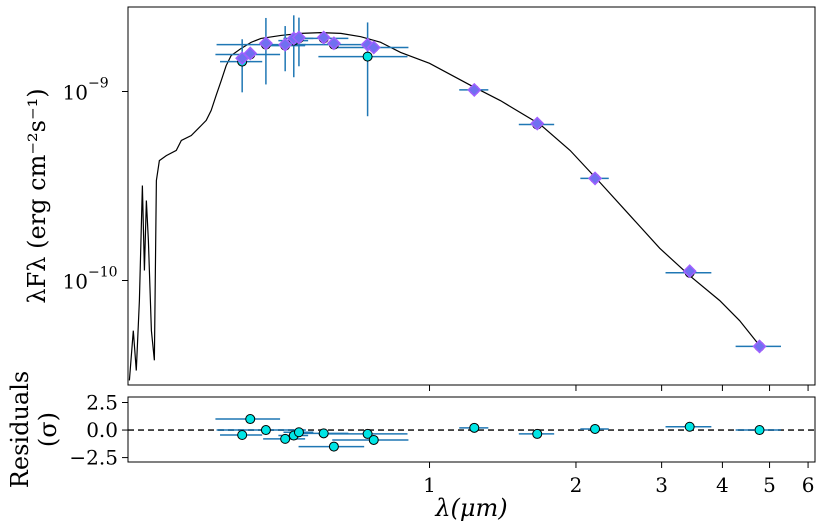 The width and height of the screenshot is (830, 529). What do you see at coordinates (93, 458) in the screenshot?
I see `y-tick-label: −2.5` at bounding box center [93, 458].